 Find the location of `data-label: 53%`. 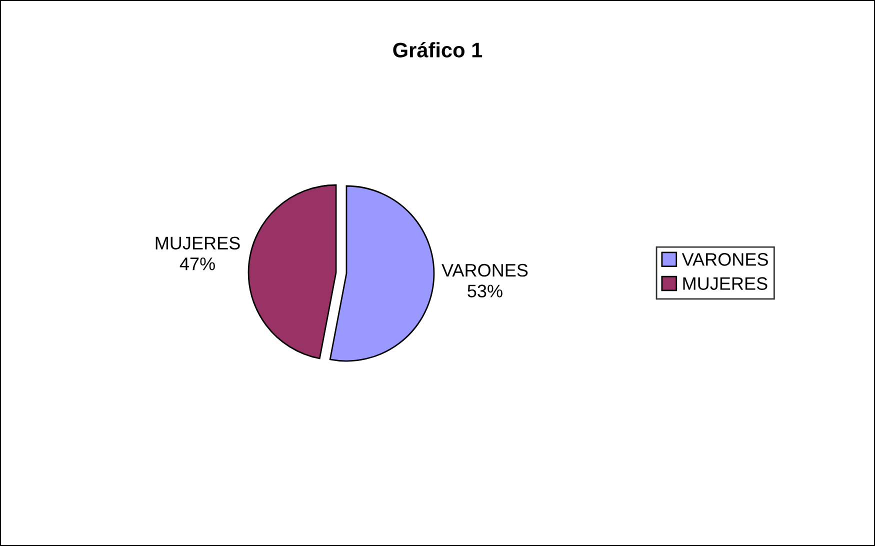

data-label: 53% is located at coordinates (485, 291).